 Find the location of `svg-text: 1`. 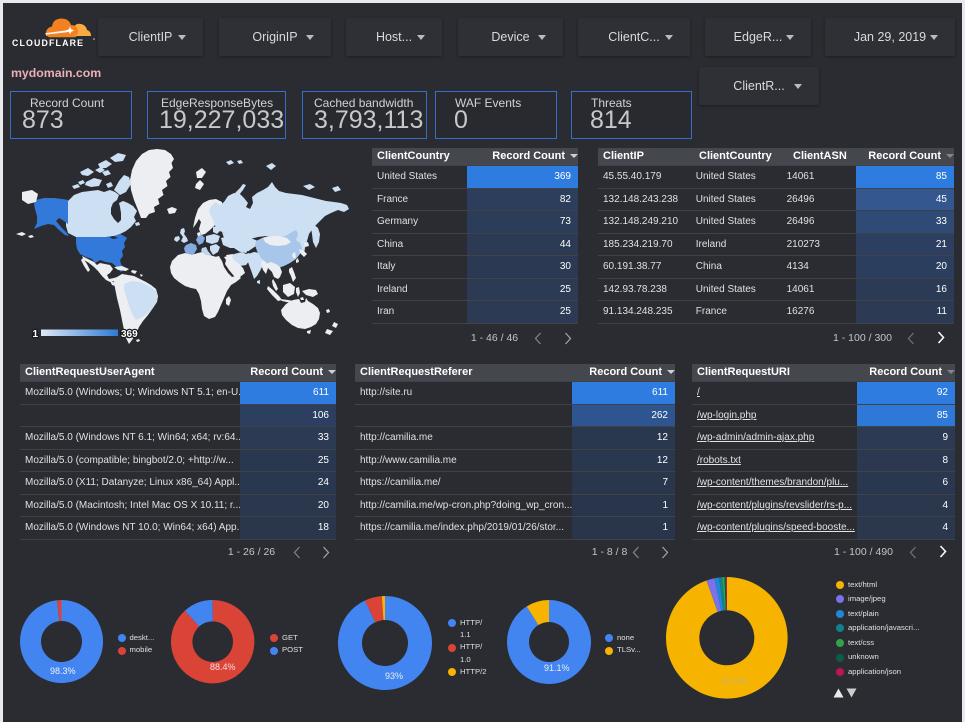

svg-text: 1 is located at coordinates (35, 334).